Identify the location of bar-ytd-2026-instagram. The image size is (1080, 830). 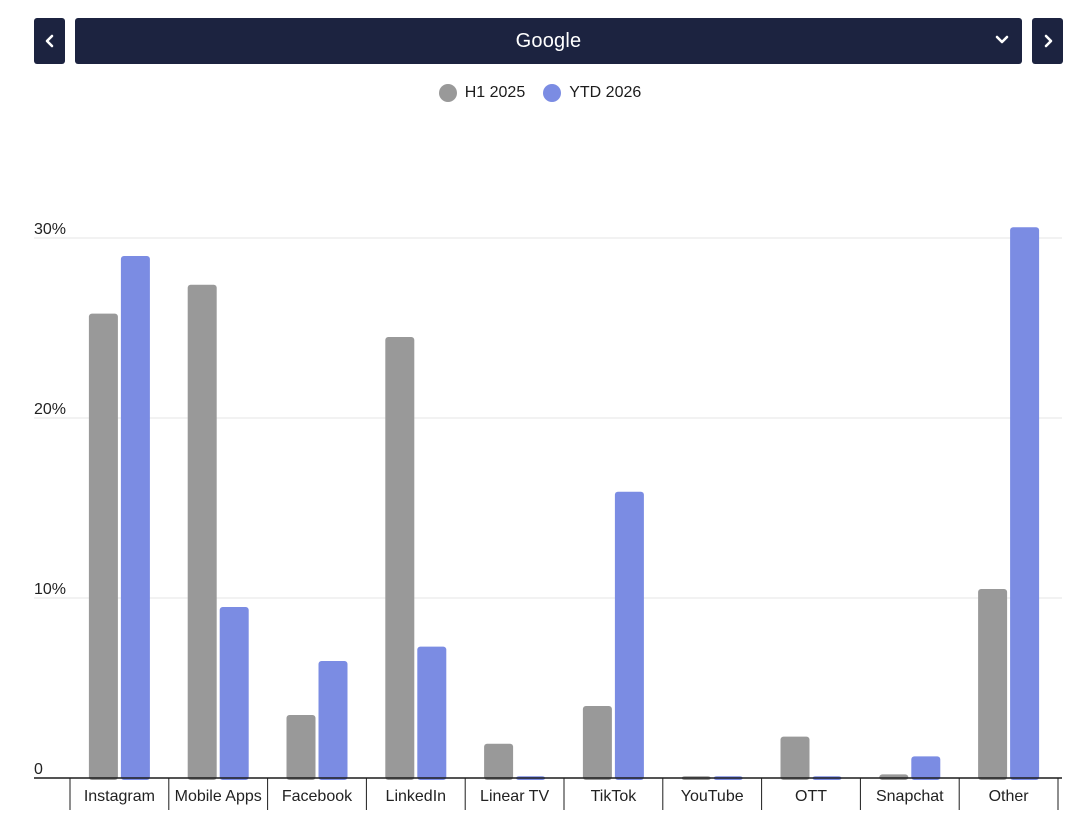
(135, 518).